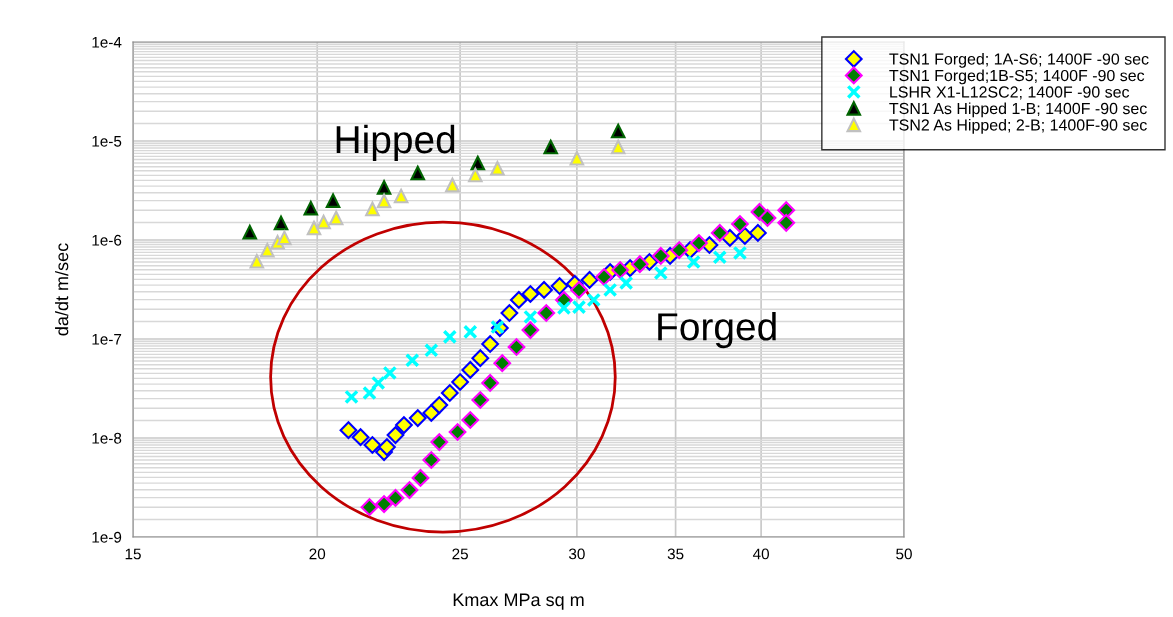 Image resolution: width=1173 pixels, height=617 pixels. What do you see at coordinates (1018, 126) in the screenshot?
I see `legend-label: TSN2 As Hipped; 2-B; 1400F-90 sec` at bounding box center [1018, 126].